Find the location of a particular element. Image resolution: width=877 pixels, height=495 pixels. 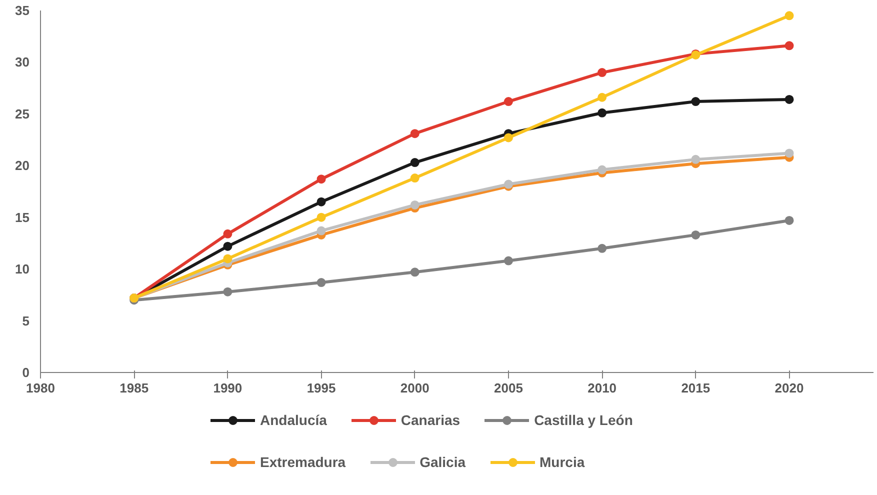

x-tick-label: 2000 is located at coordinates (415, 388).